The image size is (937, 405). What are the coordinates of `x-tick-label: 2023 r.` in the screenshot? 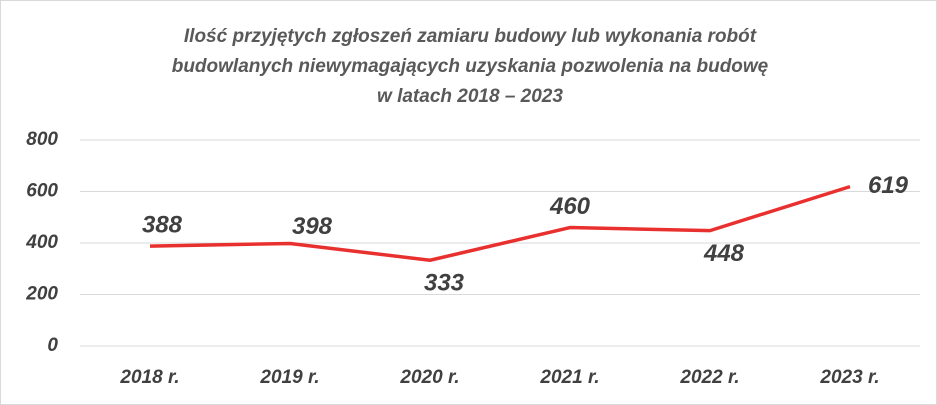 It's located at (849, 377).